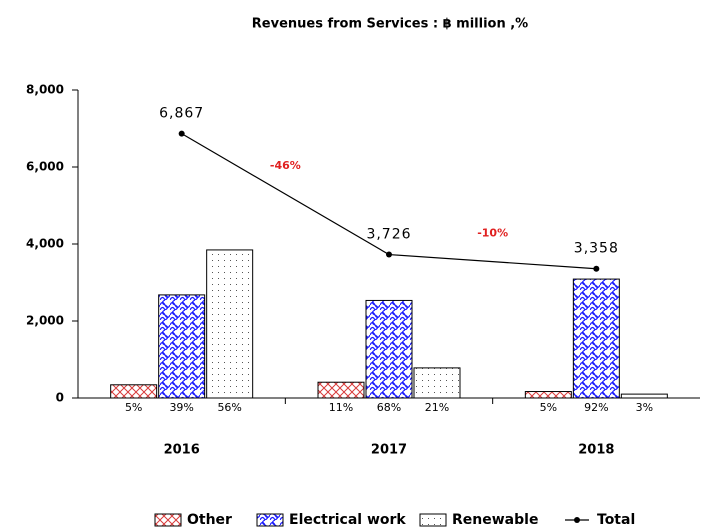 This screenshot has width=701, height=527. I want to click on x-tick-label: 2016, so click(182, 450).